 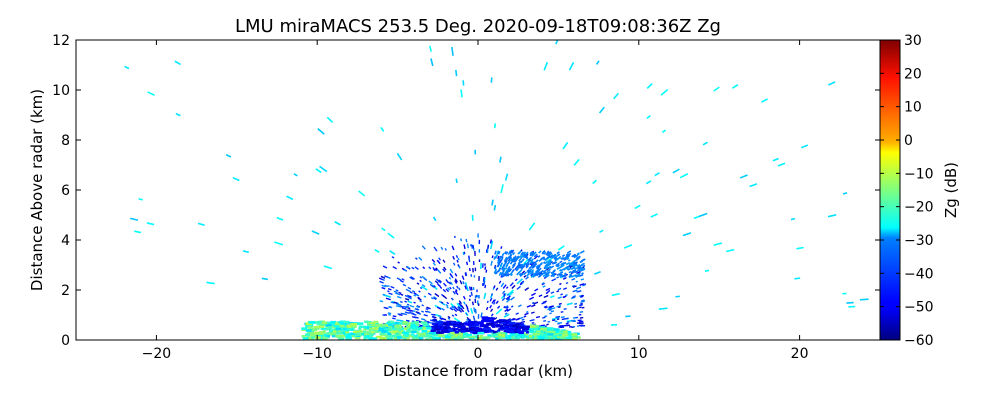 I want to click on colorbar-tick-label: −40, so click(x=919, y=274).